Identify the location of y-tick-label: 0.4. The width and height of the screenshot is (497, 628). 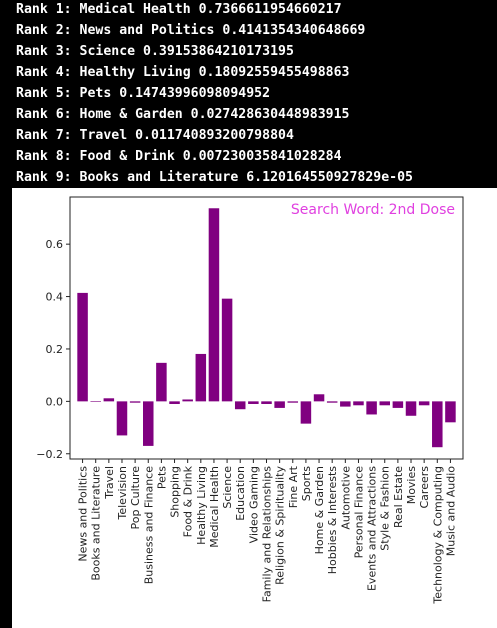
(55, 297).